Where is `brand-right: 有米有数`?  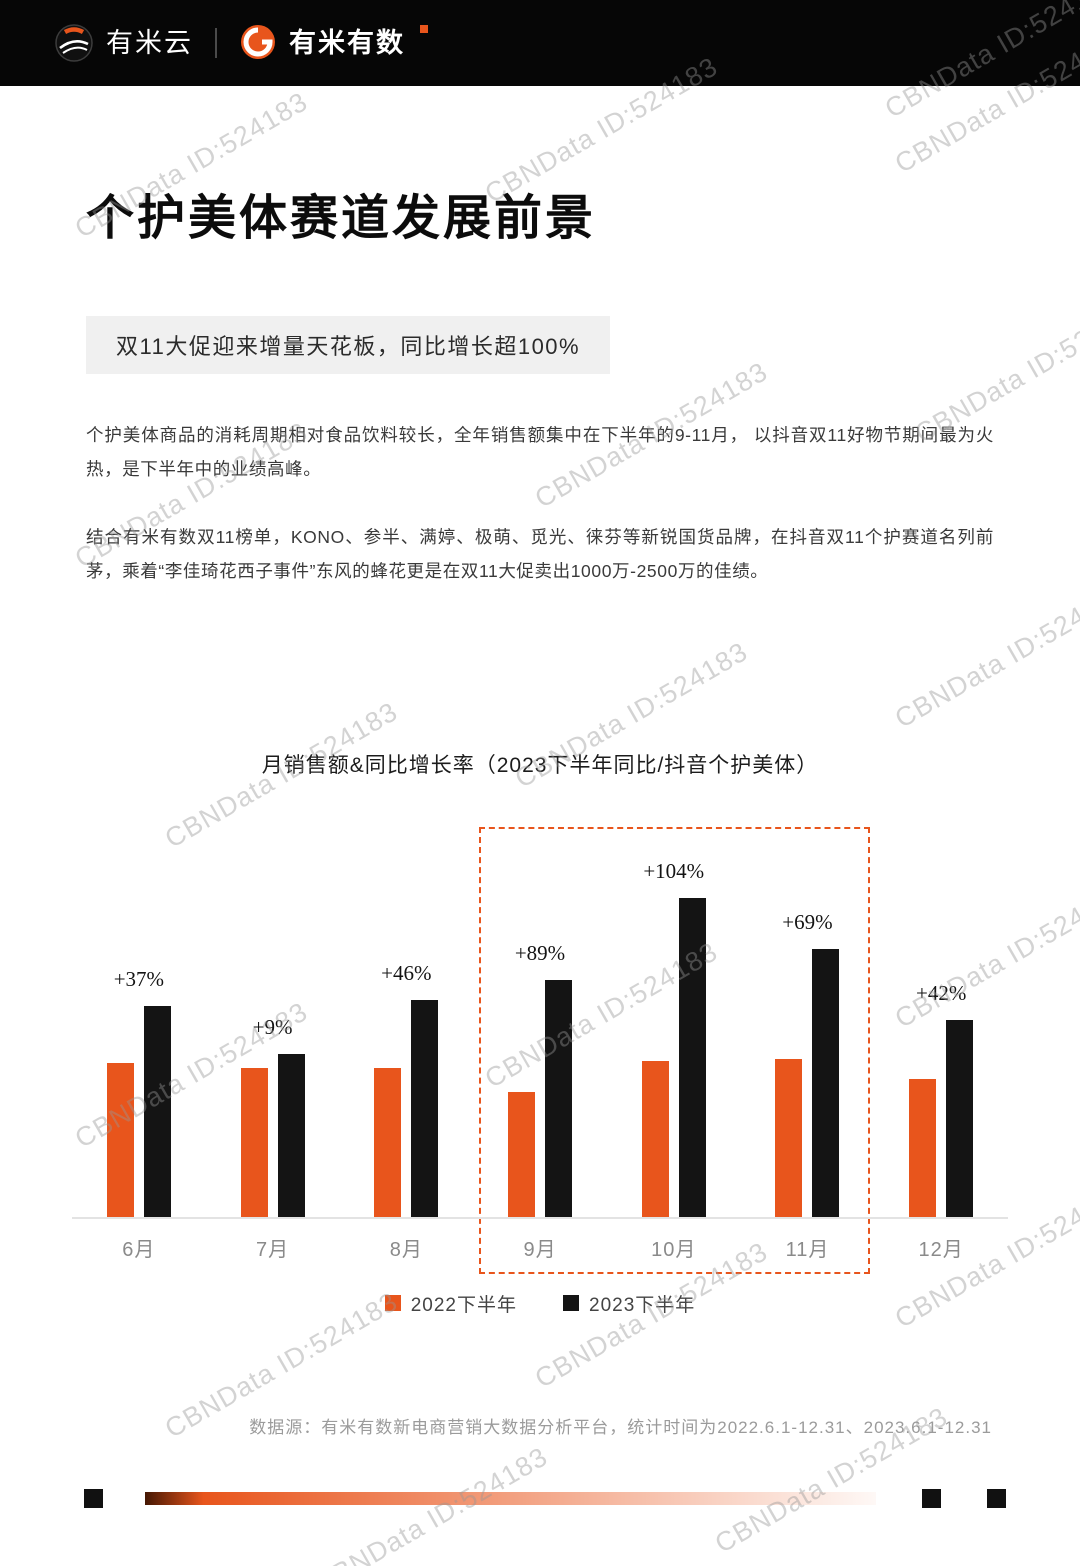
brand-right: 有米有数 is located at coordinates (333, 43).